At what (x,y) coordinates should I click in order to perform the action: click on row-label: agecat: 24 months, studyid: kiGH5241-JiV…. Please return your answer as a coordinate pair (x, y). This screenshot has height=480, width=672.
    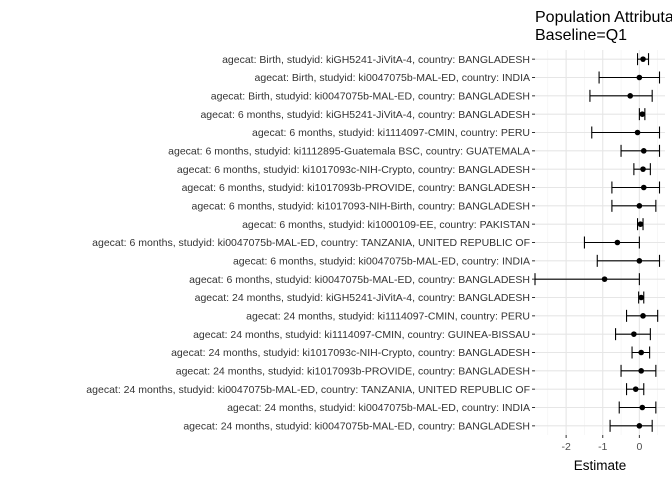
    Looking at the image, I should click on (362, 298).